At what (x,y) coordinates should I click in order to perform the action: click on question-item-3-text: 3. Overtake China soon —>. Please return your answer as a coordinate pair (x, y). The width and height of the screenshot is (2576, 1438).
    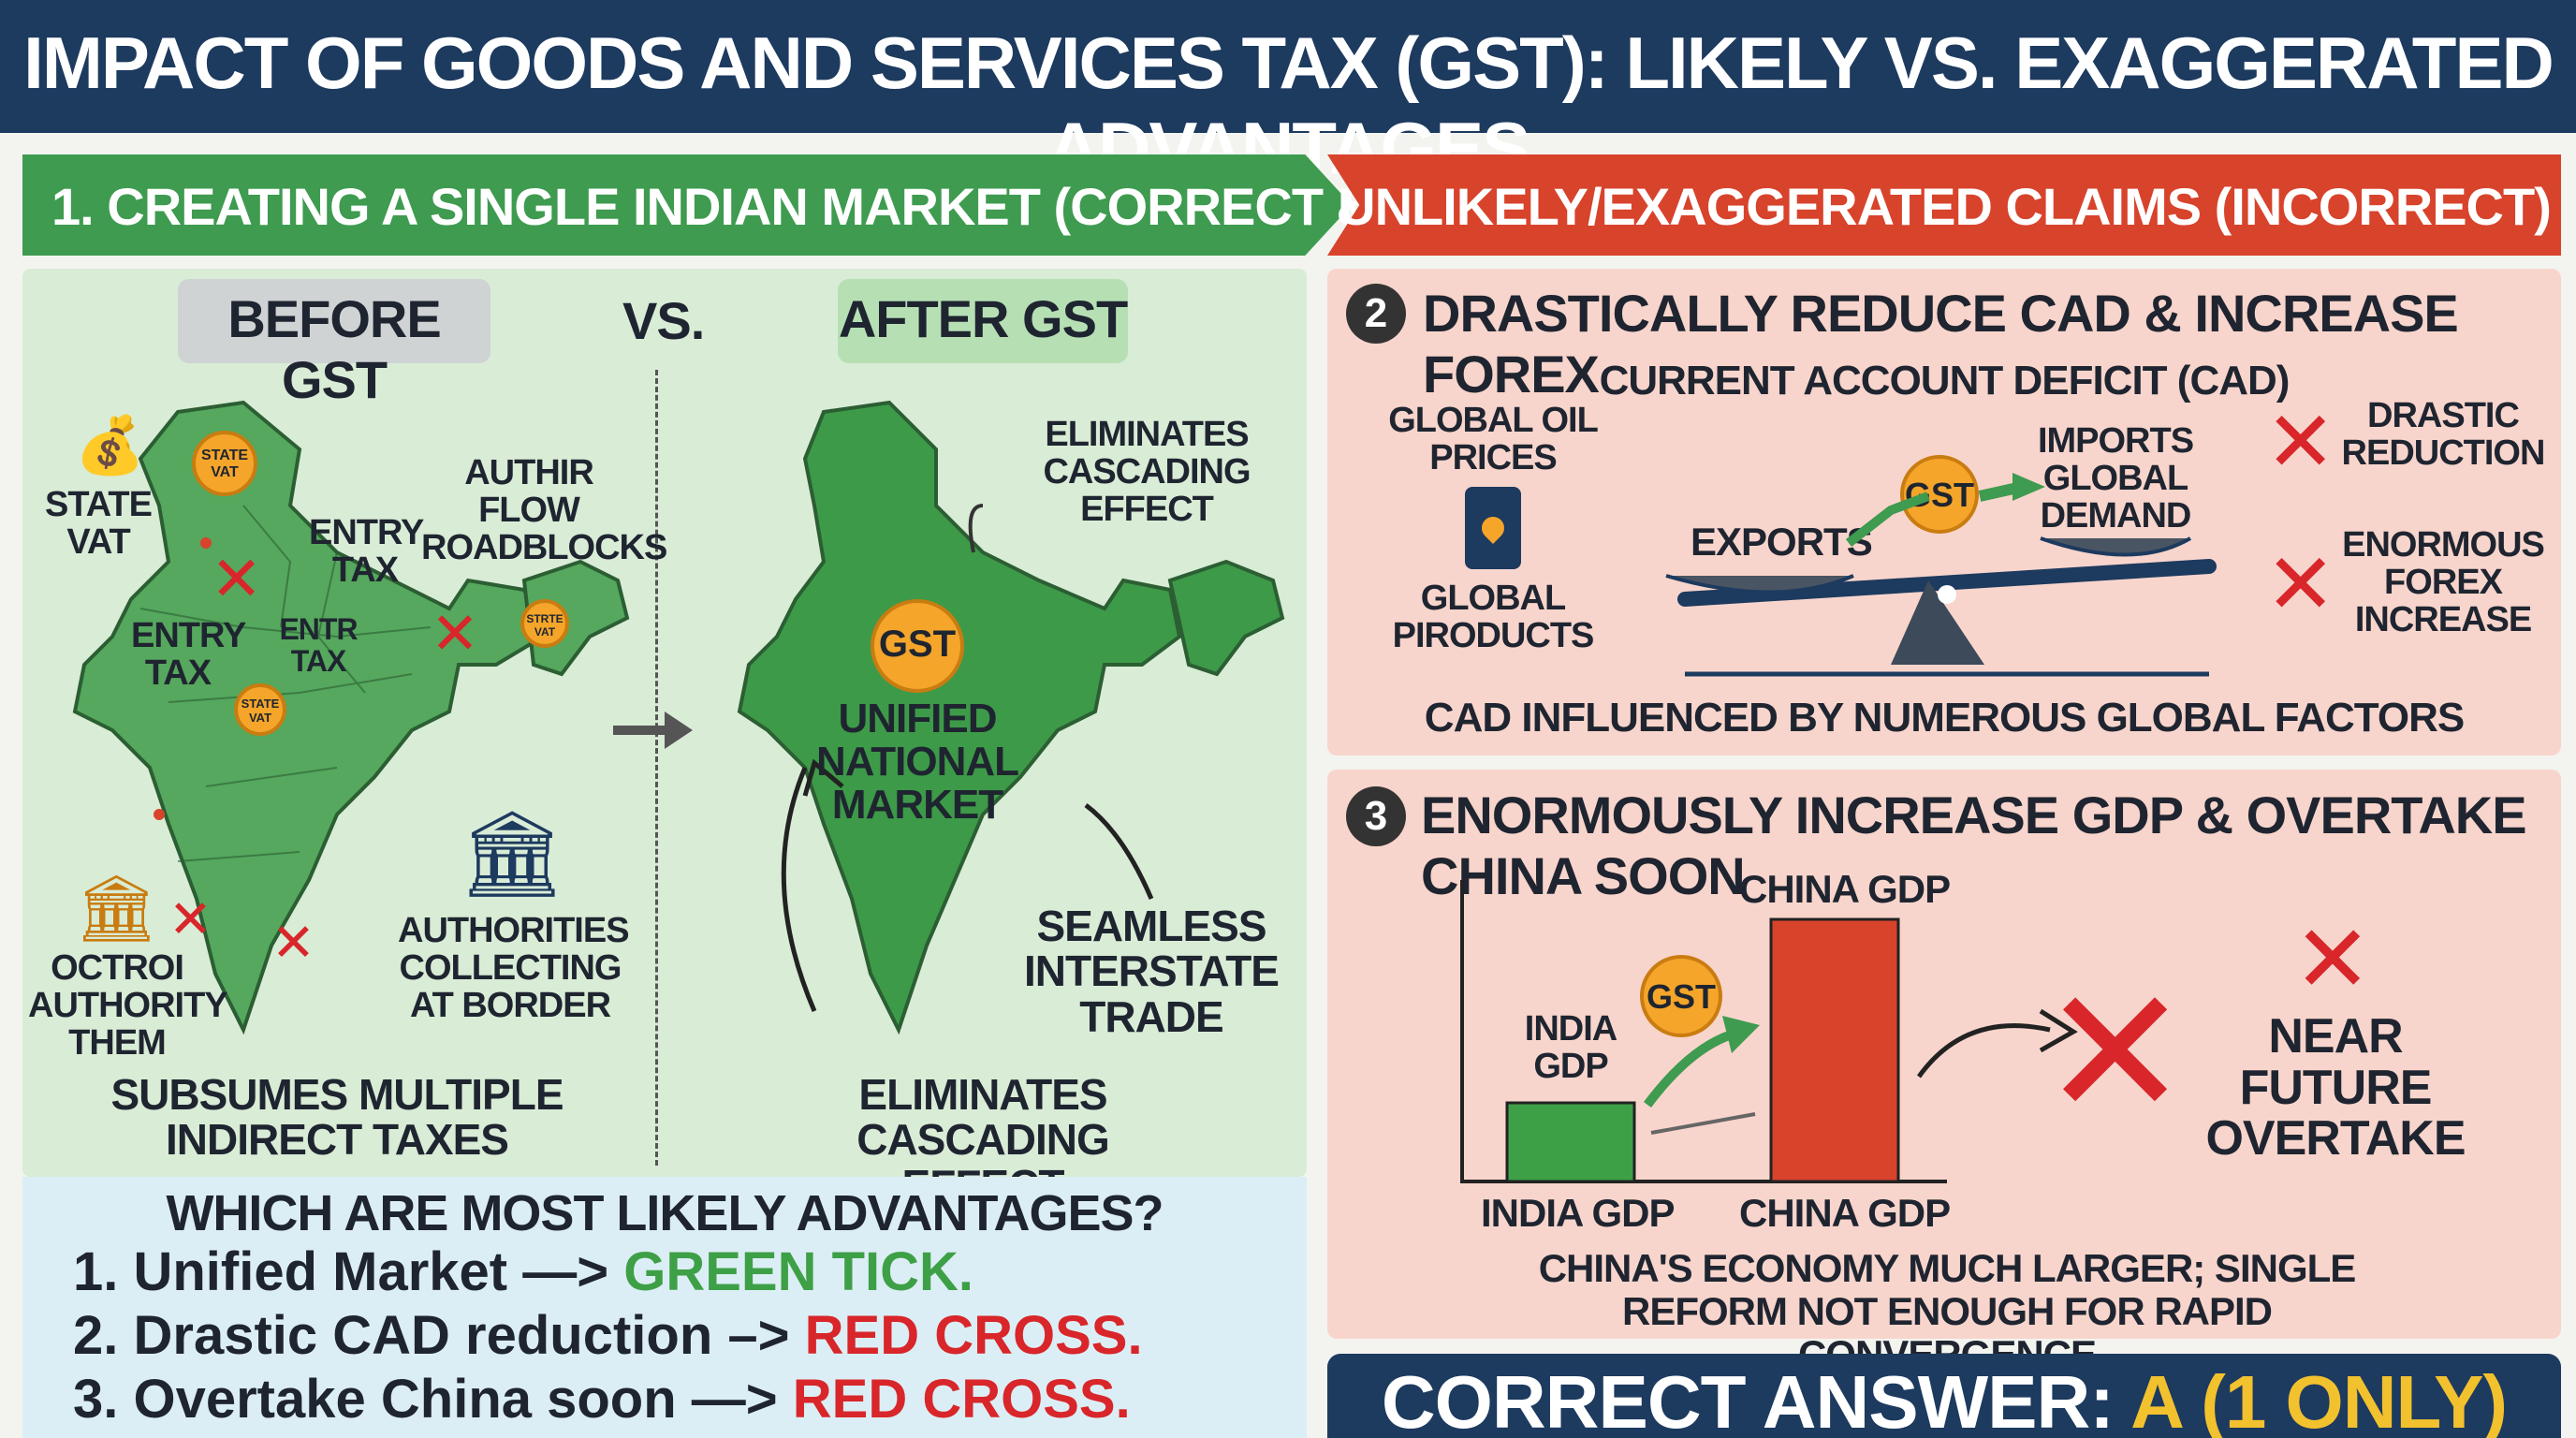
    Looking at the image, I should click on (433, 1399).